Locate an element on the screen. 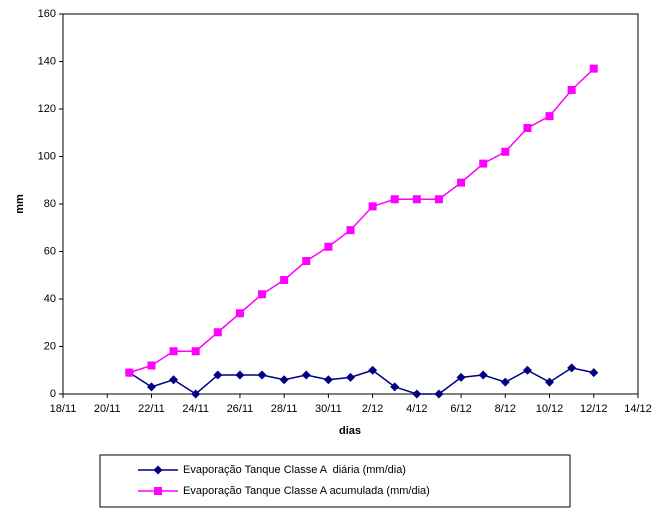 The height and width of the screenshot is (512, 671). legend-box is located at coordinates (335, 481).